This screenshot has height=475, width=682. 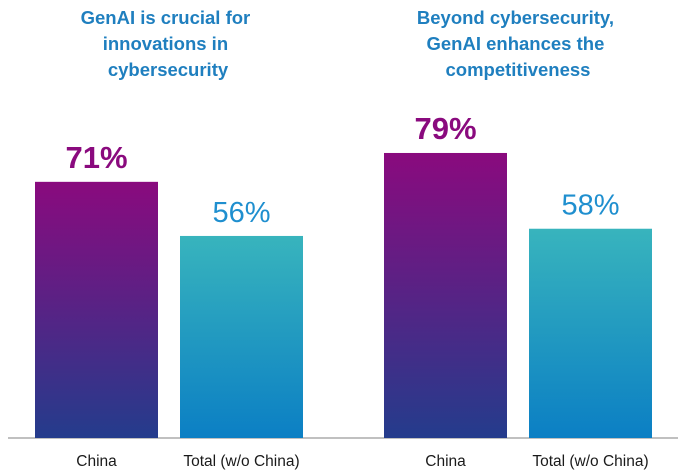 What do you see at coordinates (241, 461) in the screenshot?
I see `chart-1-category-label-total: Total (w/o China)` at bounding box center [241, 461].